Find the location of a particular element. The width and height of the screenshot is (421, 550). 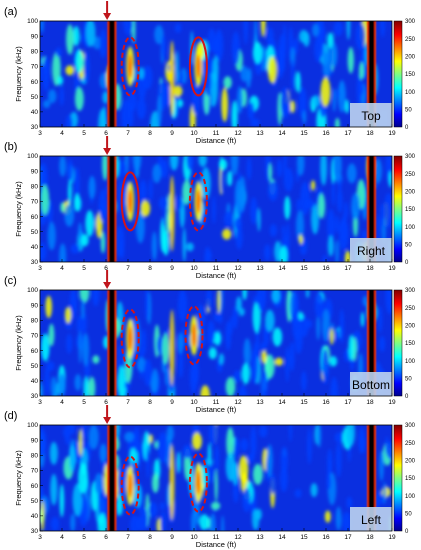

y-axis-label: Frequency (kHz) is located at coordinates (18, 478).